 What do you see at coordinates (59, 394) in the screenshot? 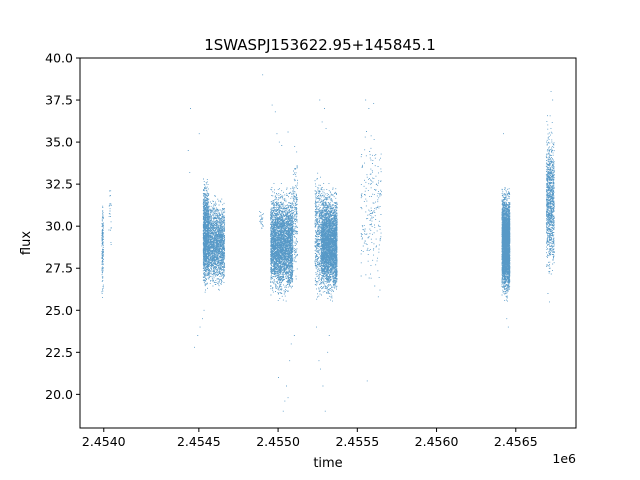
I see `y-tick-label: 20.0` at bounding box center [59, 394].